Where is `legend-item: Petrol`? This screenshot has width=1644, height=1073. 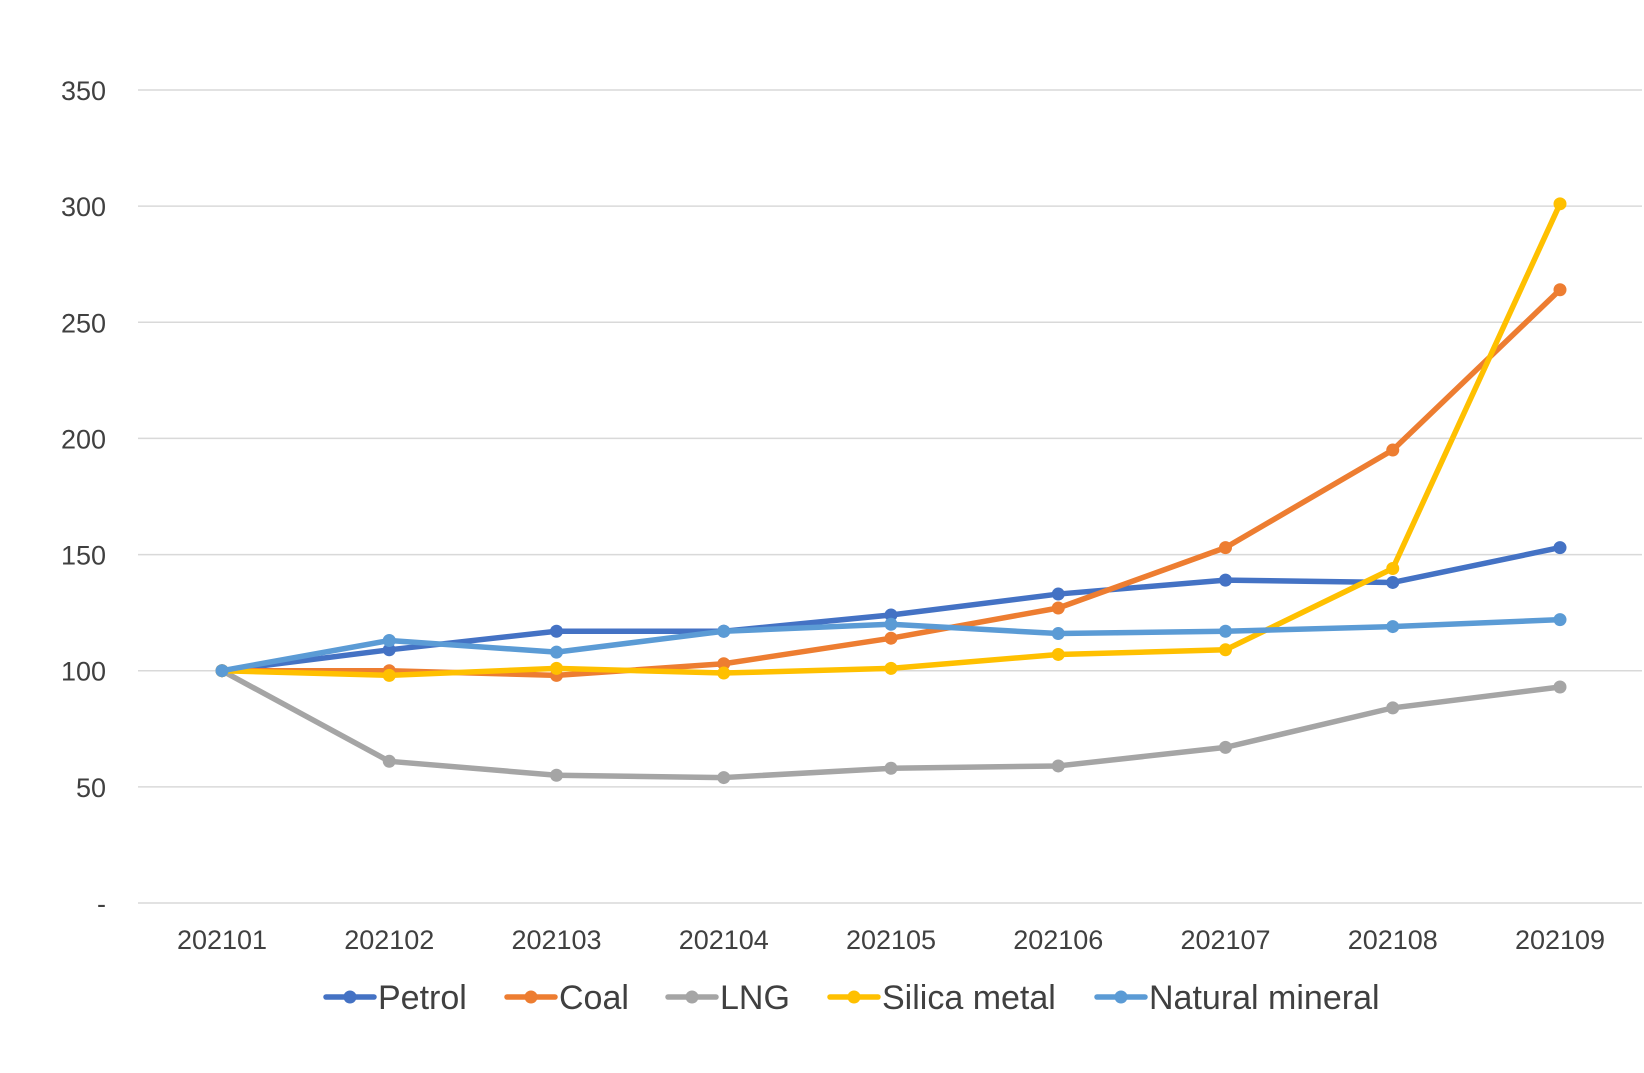 legend-item: Petrol is located at coordinates (395, 998).